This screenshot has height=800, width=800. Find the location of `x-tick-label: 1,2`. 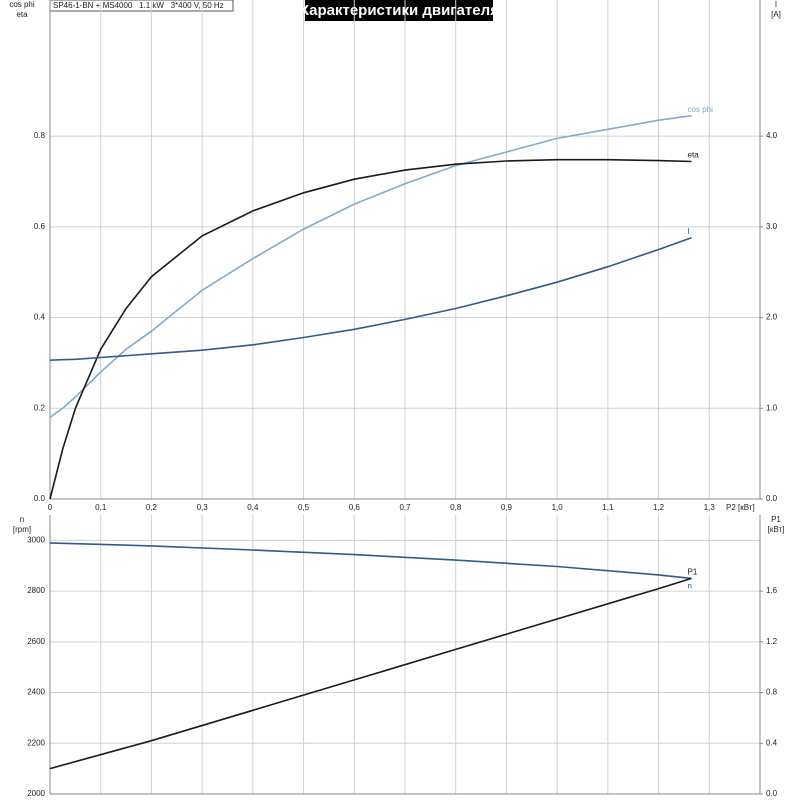

x-tick-label: 1,2 is located at coordinates (659, 507).